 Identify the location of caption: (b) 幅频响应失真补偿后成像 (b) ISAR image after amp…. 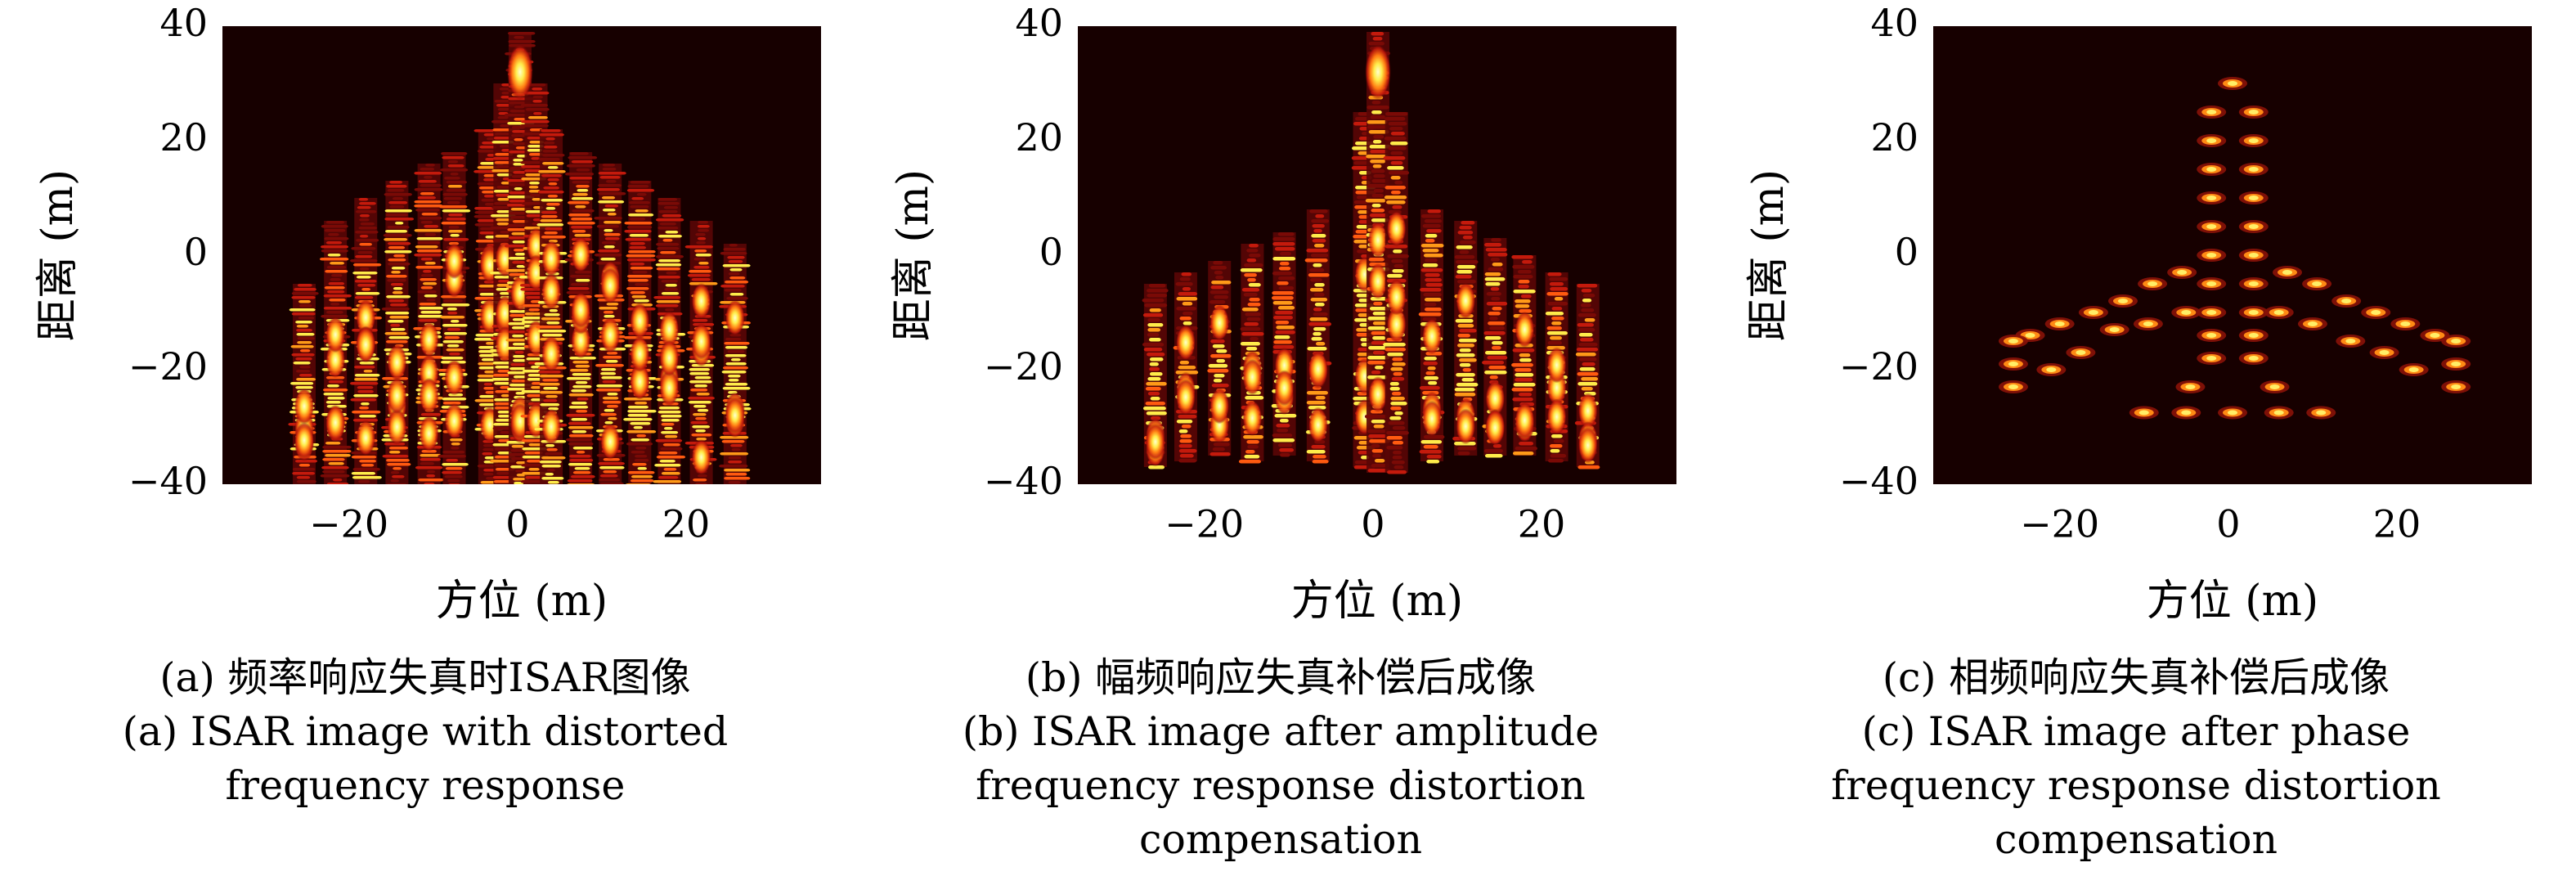
(1281, 759).